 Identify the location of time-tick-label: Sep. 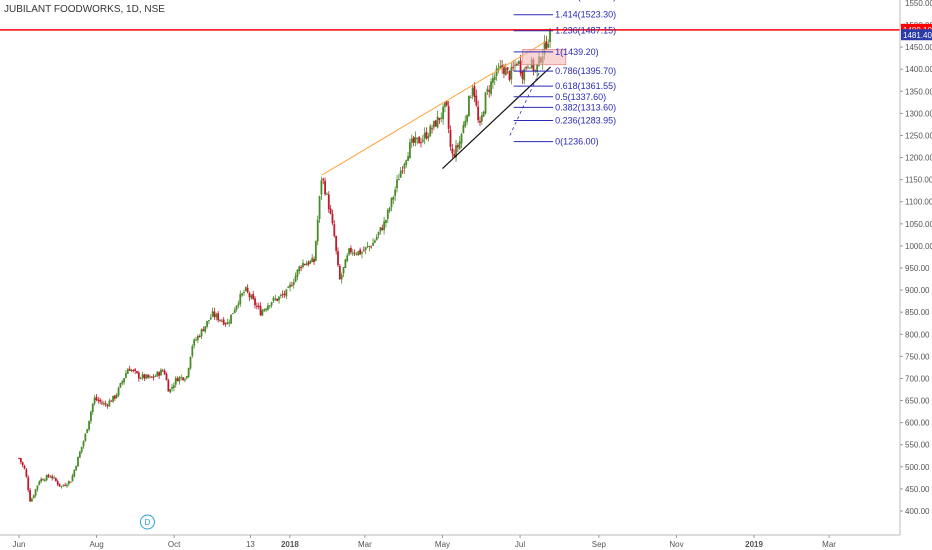
(599, 544).